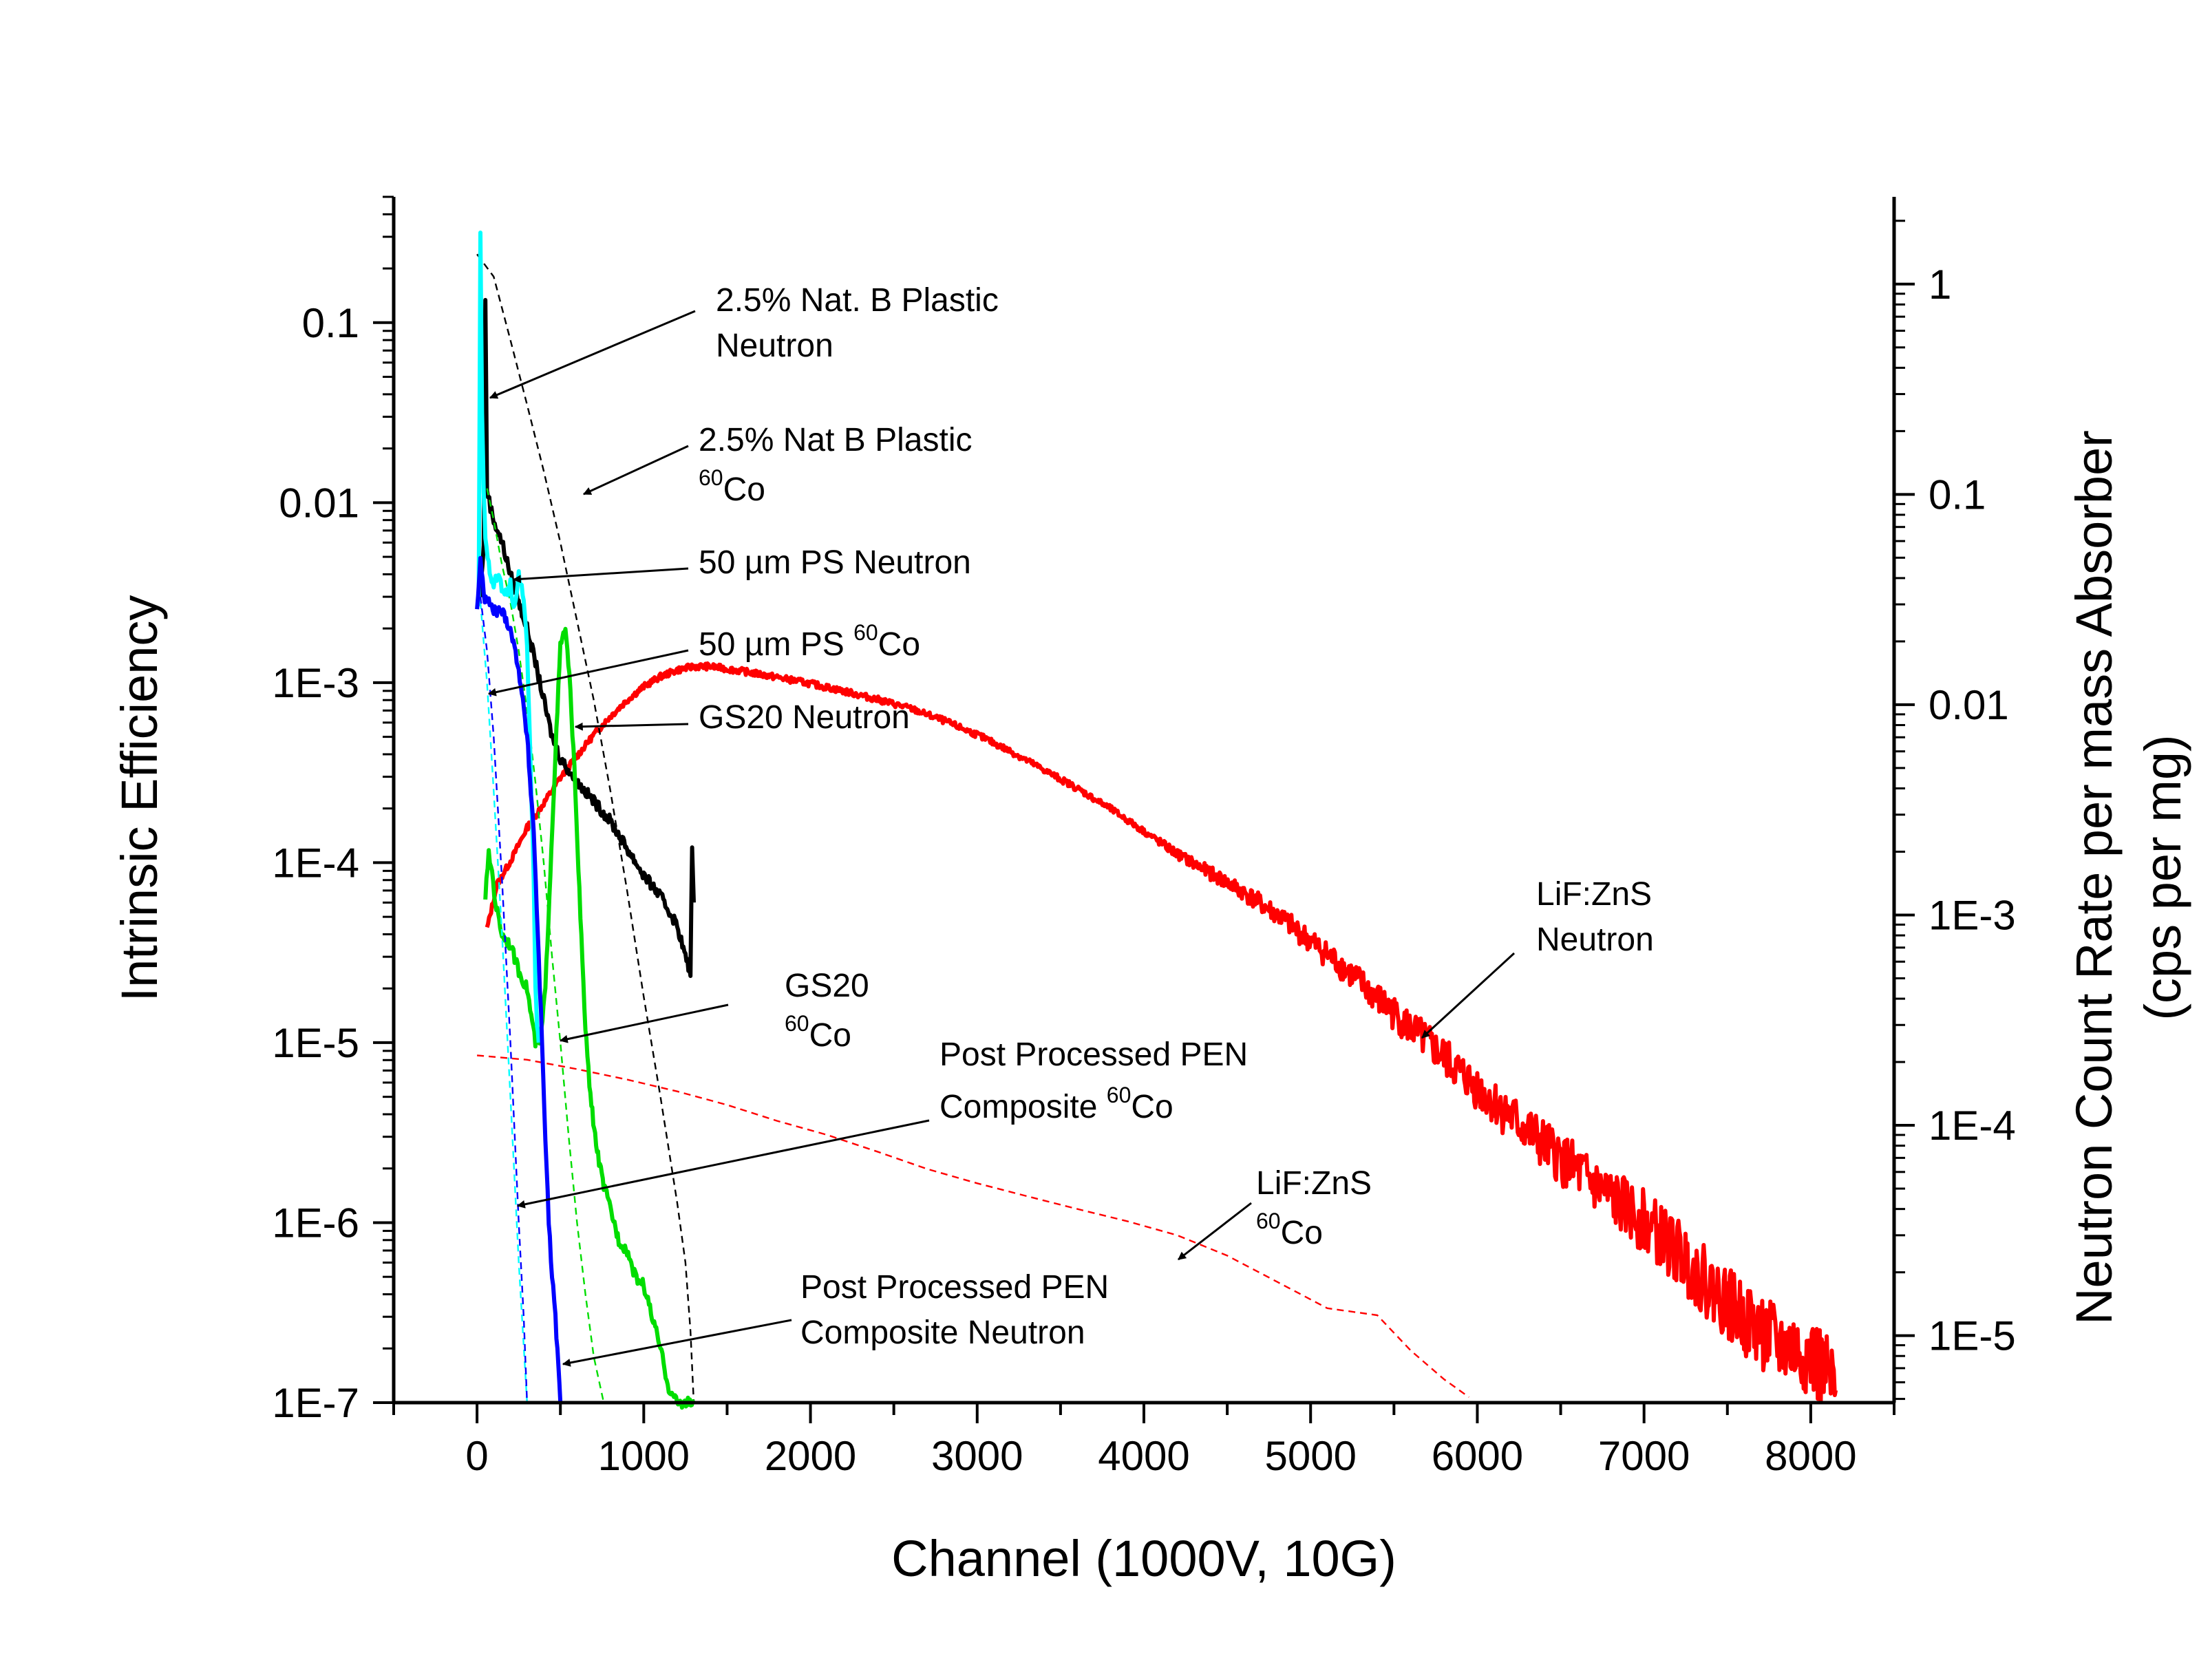 Image resolution: width=2199 pixels, height=1680 pixels. What do you see at coordinates (476, 1456) in the screenshot?
I see `x-tick-label: 0` at bounding box center [476, 1456].